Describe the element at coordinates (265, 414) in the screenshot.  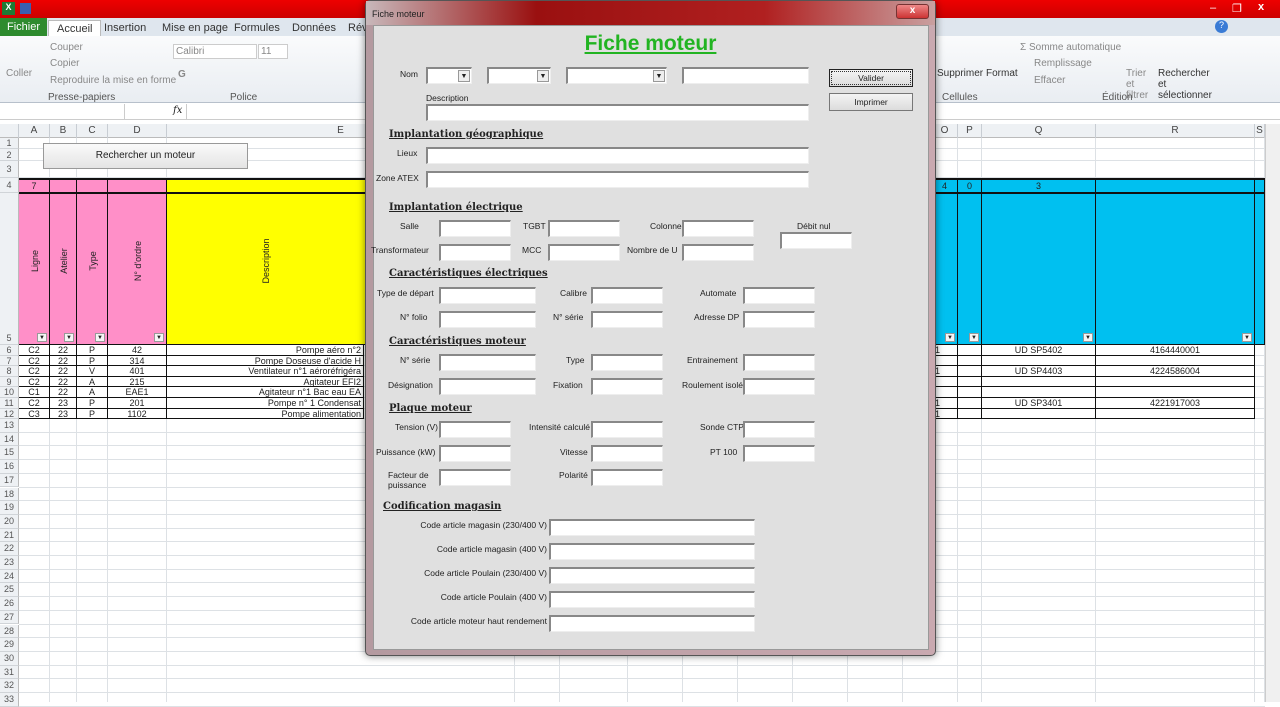
I see `cell-E12: Pompe alimentation` at that location.